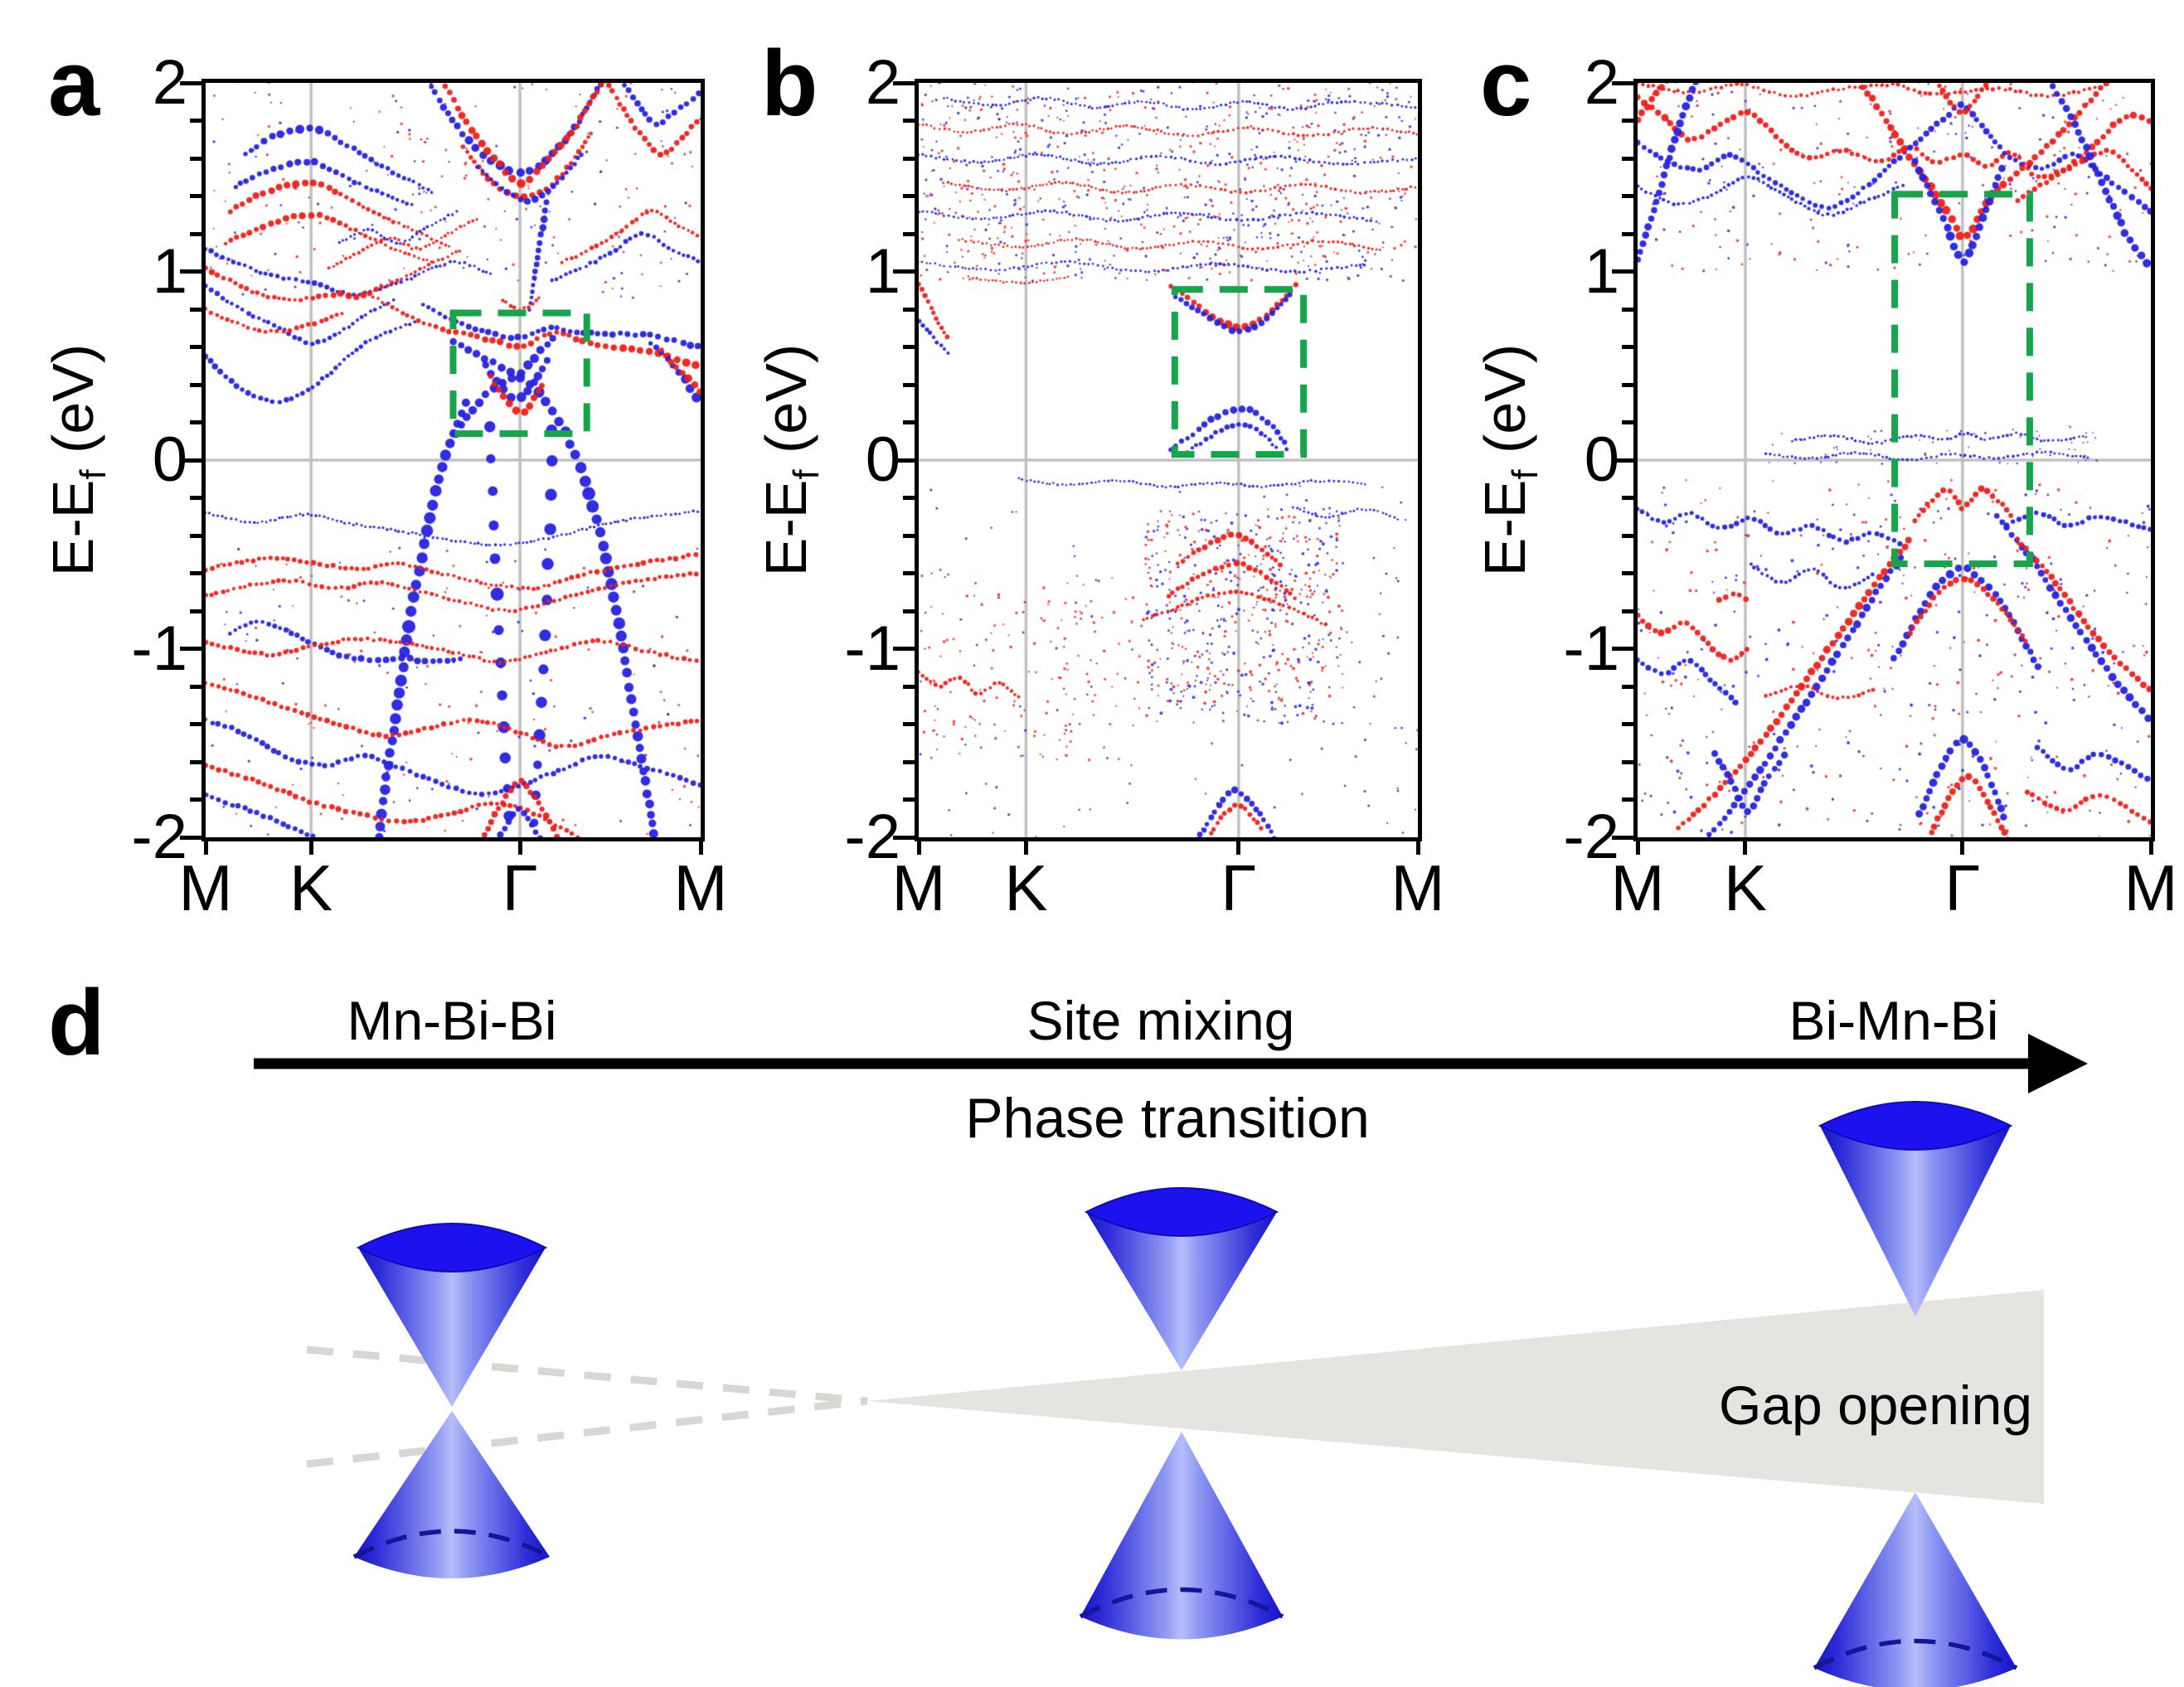 The image size is (2184, 1687). Describe the element at coordinates (789, 83) in the screenshot. I see `panel-letter-b: b` at that location.